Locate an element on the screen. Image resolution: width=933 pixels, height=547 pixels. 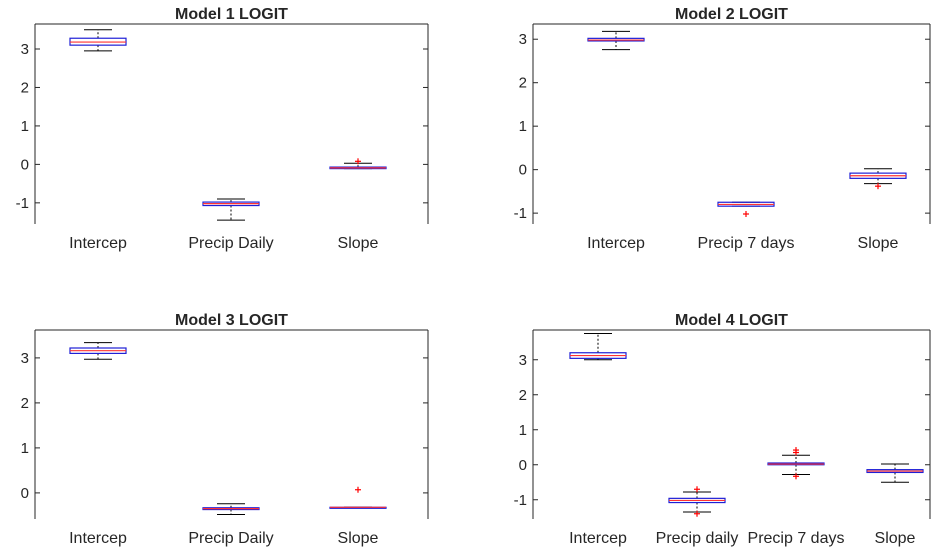
x-category-label: Precip daily is located at coordinates (697, 538).